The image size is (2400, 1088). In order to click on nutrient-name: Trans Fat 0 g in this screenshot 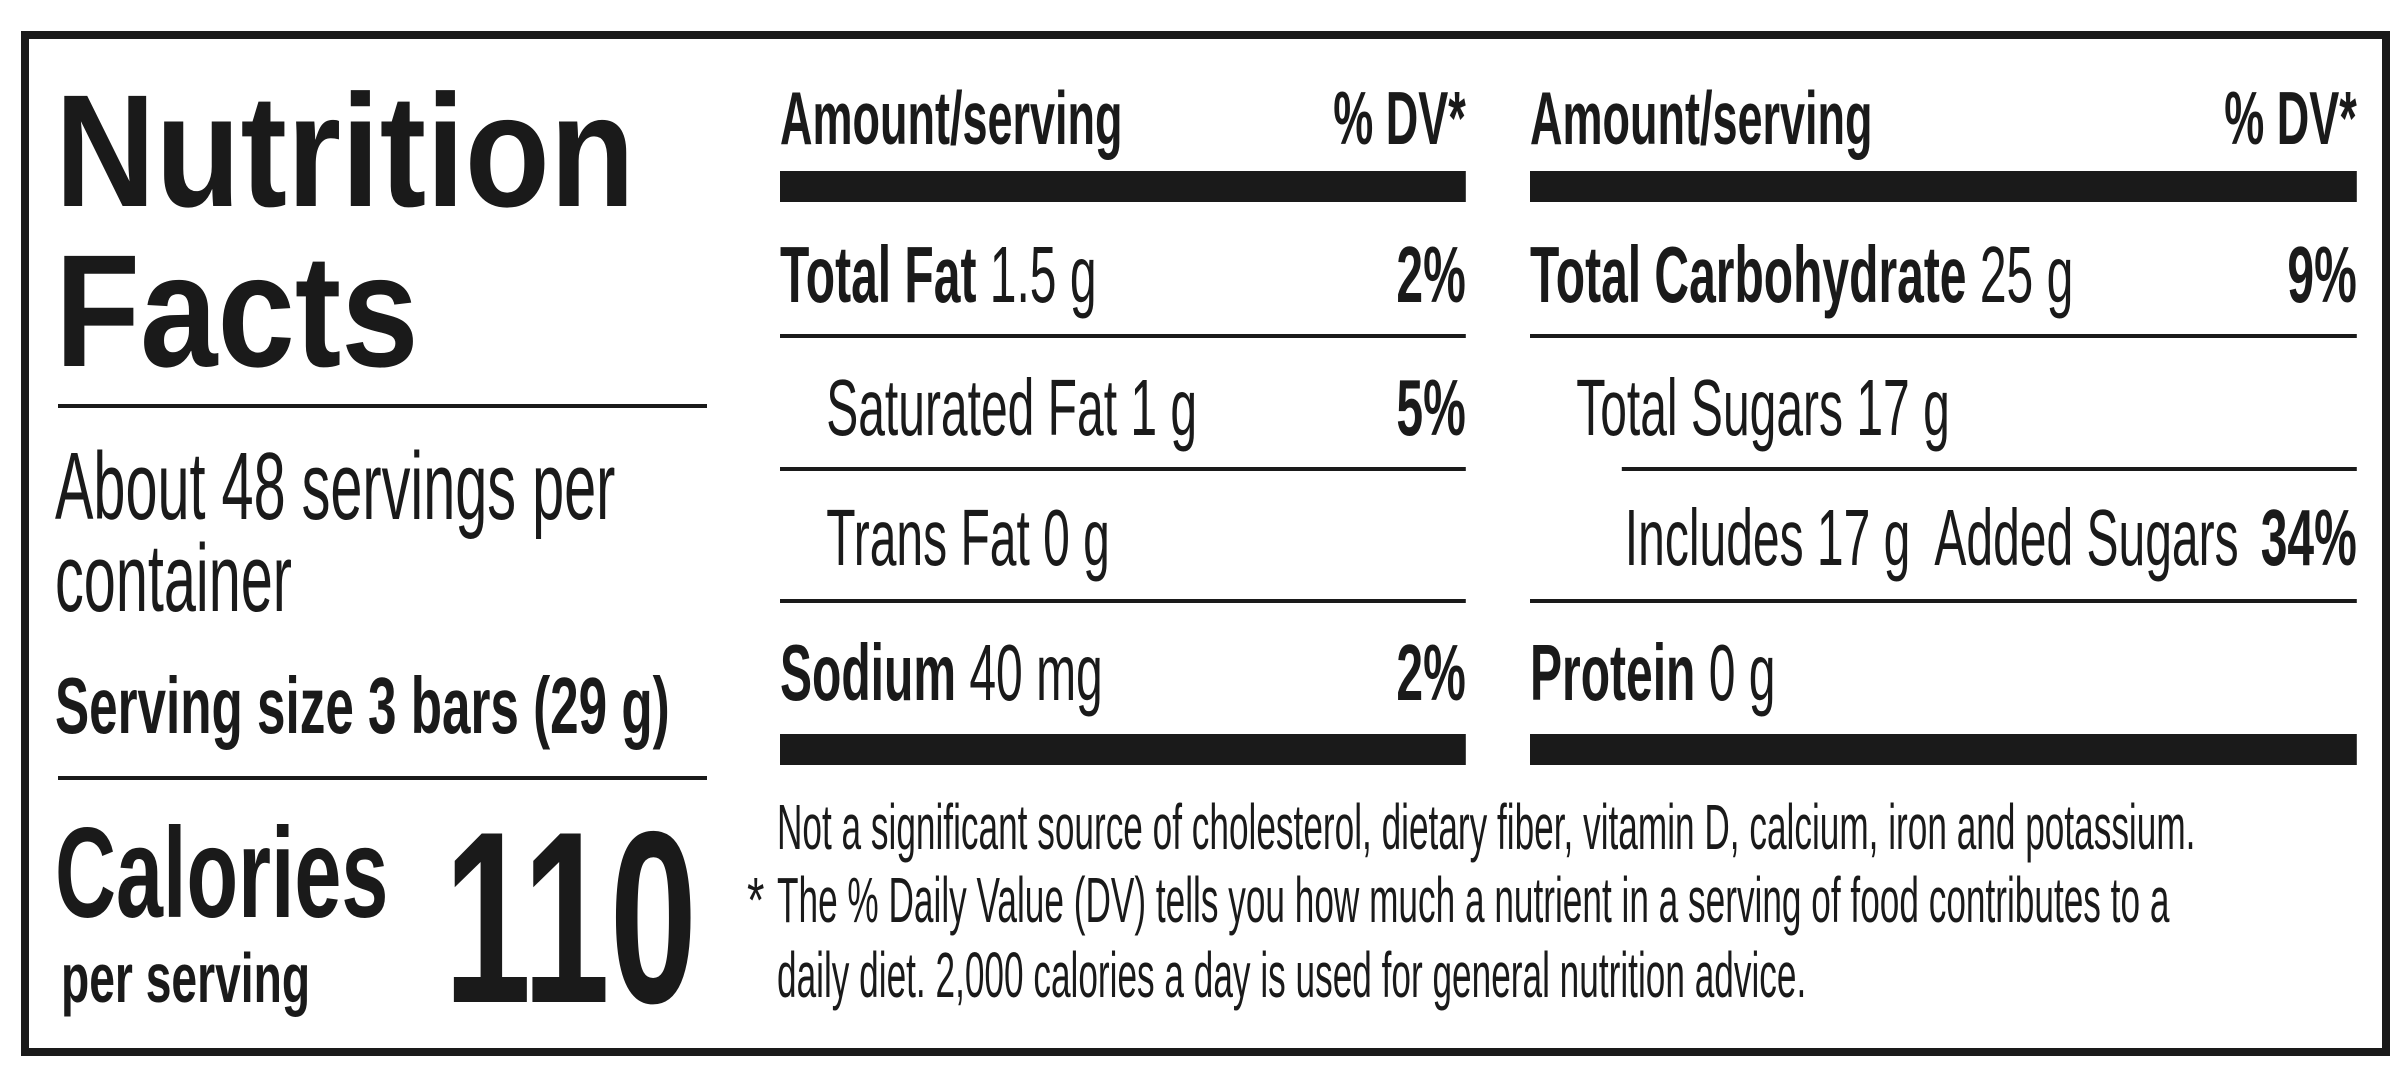, I will do `click(968, 537)`.